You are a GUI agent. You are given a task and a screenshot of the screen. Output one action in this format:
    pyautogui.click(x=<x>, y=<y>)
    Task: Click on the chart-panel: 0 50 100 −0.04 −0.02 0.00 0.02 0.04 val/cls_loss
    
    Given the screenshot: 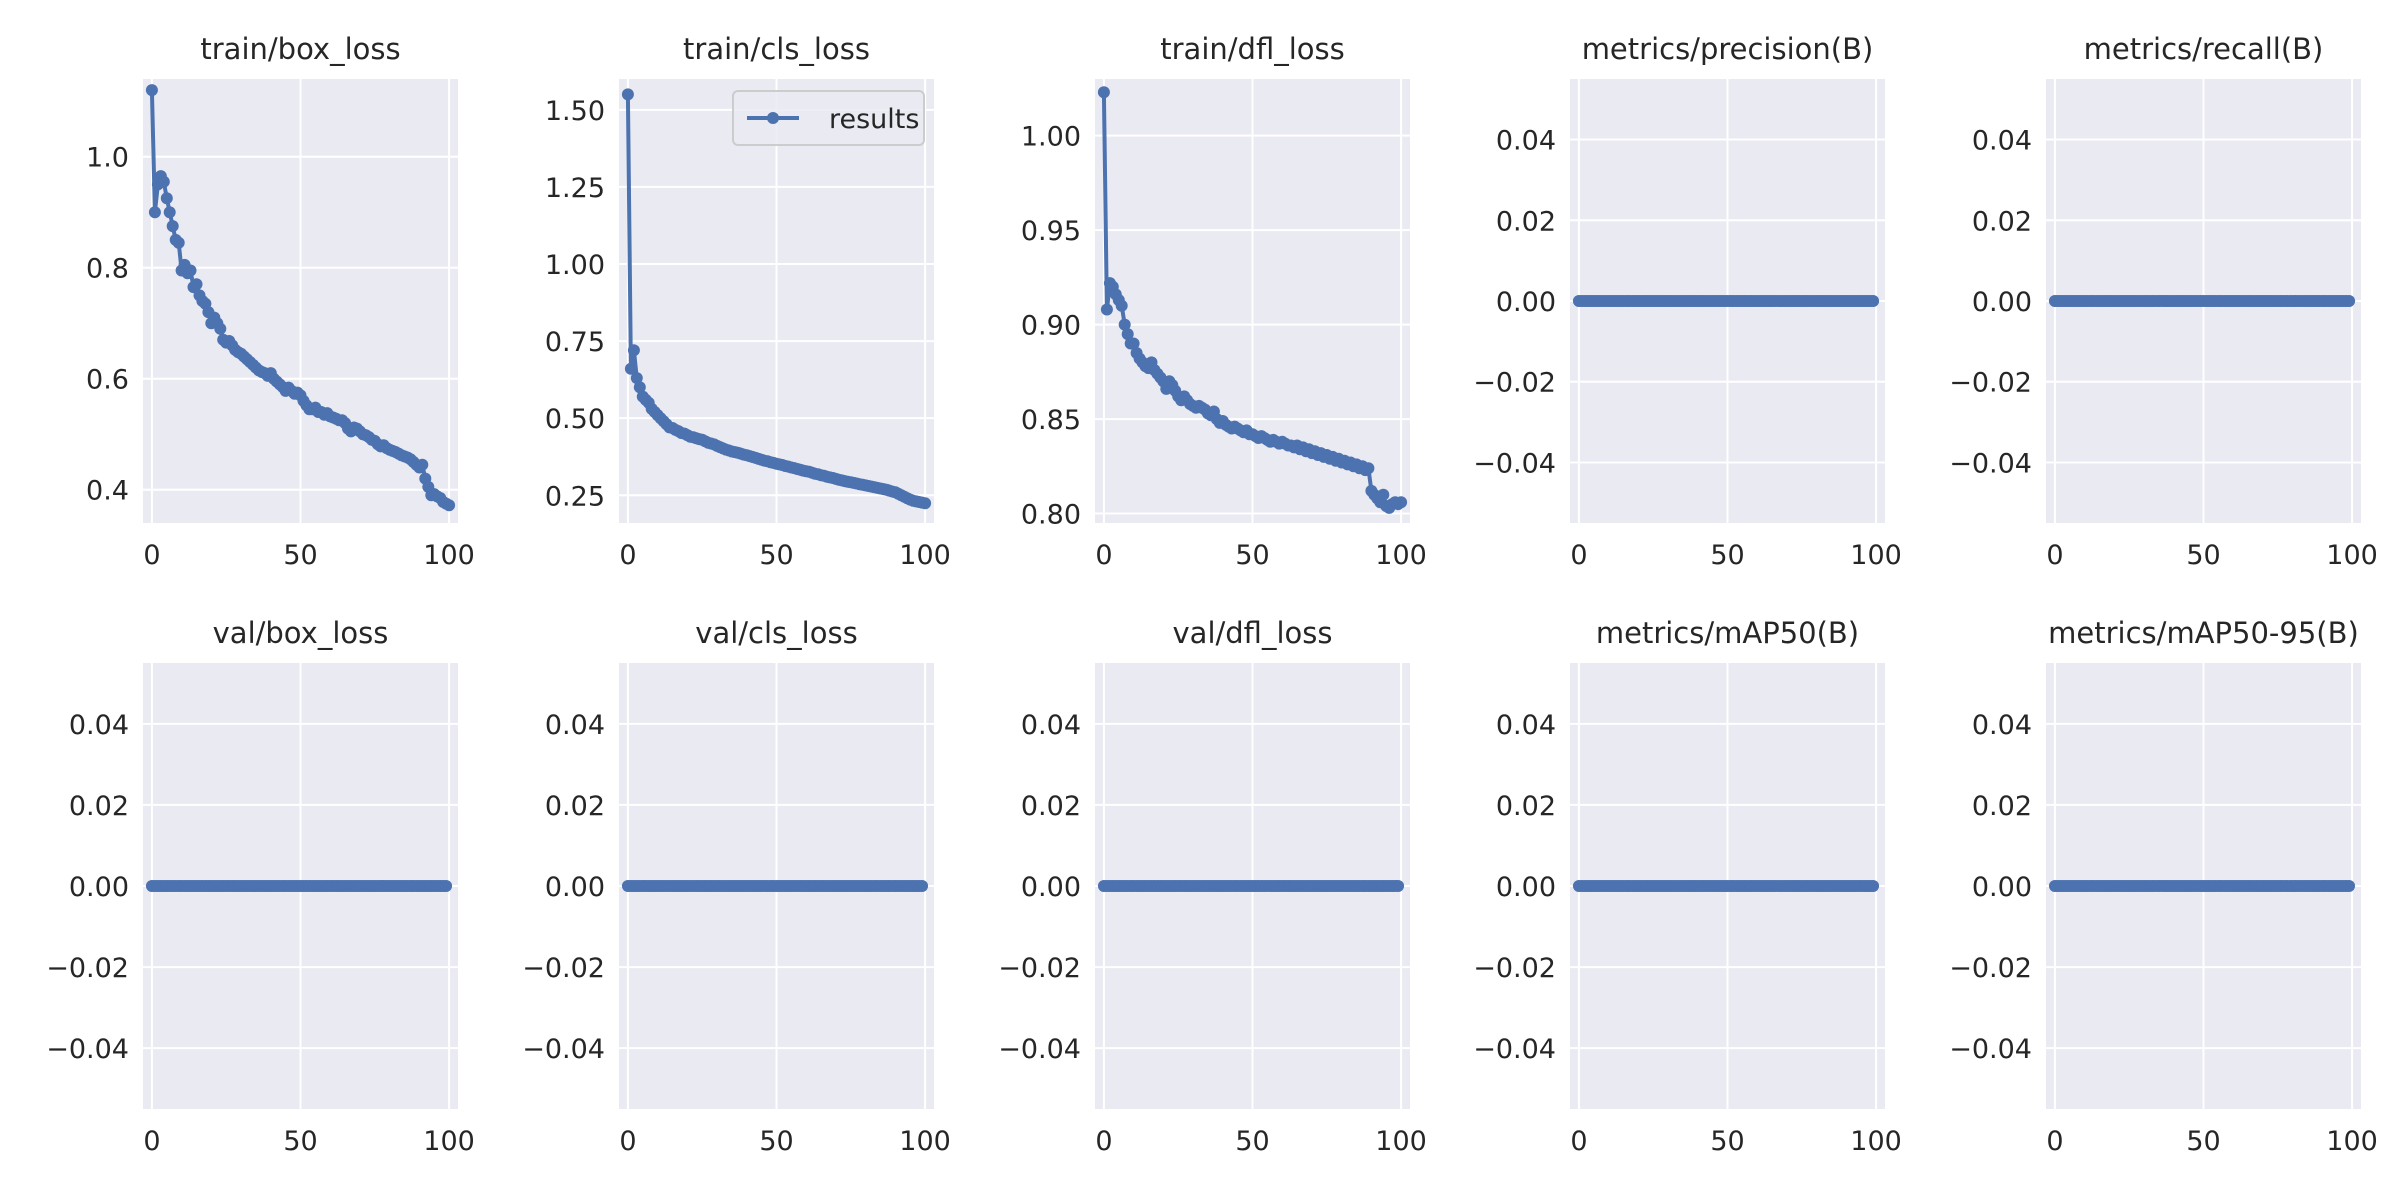 What is the action you would take?
    pyautogui.click(x=736, y=886)
    